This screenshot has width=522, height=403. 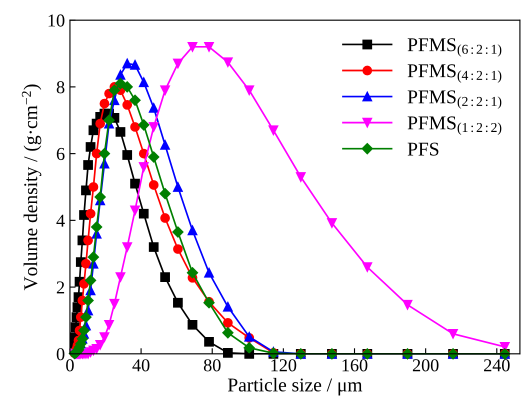 I want to click on y-tick-label: 6, so click(x=60, y=154).